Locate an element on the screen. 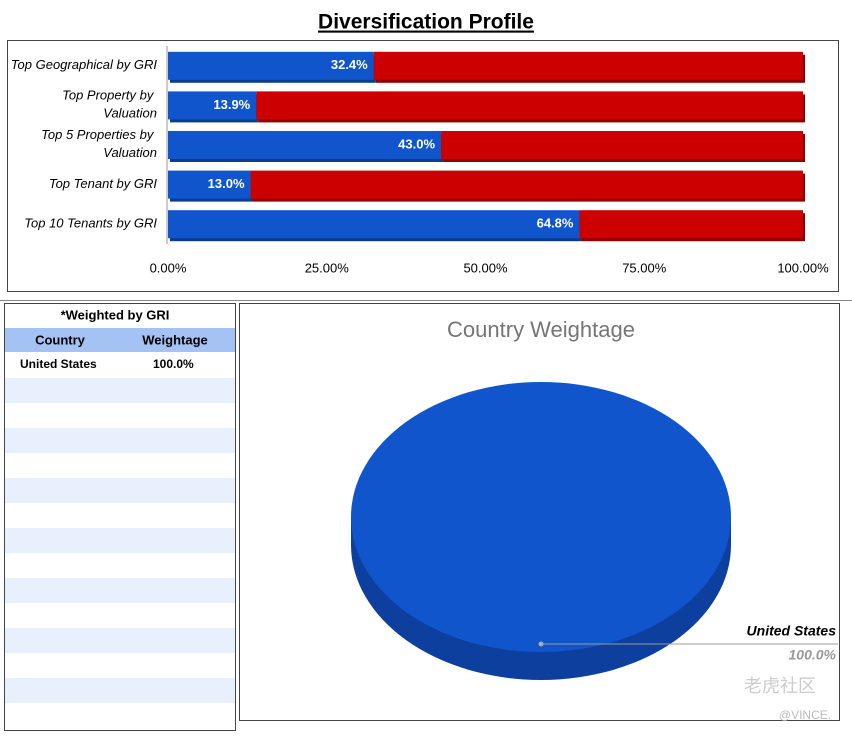 Image resolution: width=852 pixels, height=736 pixels. page-title: Diversification Profile is located at coordinates (426, 22).